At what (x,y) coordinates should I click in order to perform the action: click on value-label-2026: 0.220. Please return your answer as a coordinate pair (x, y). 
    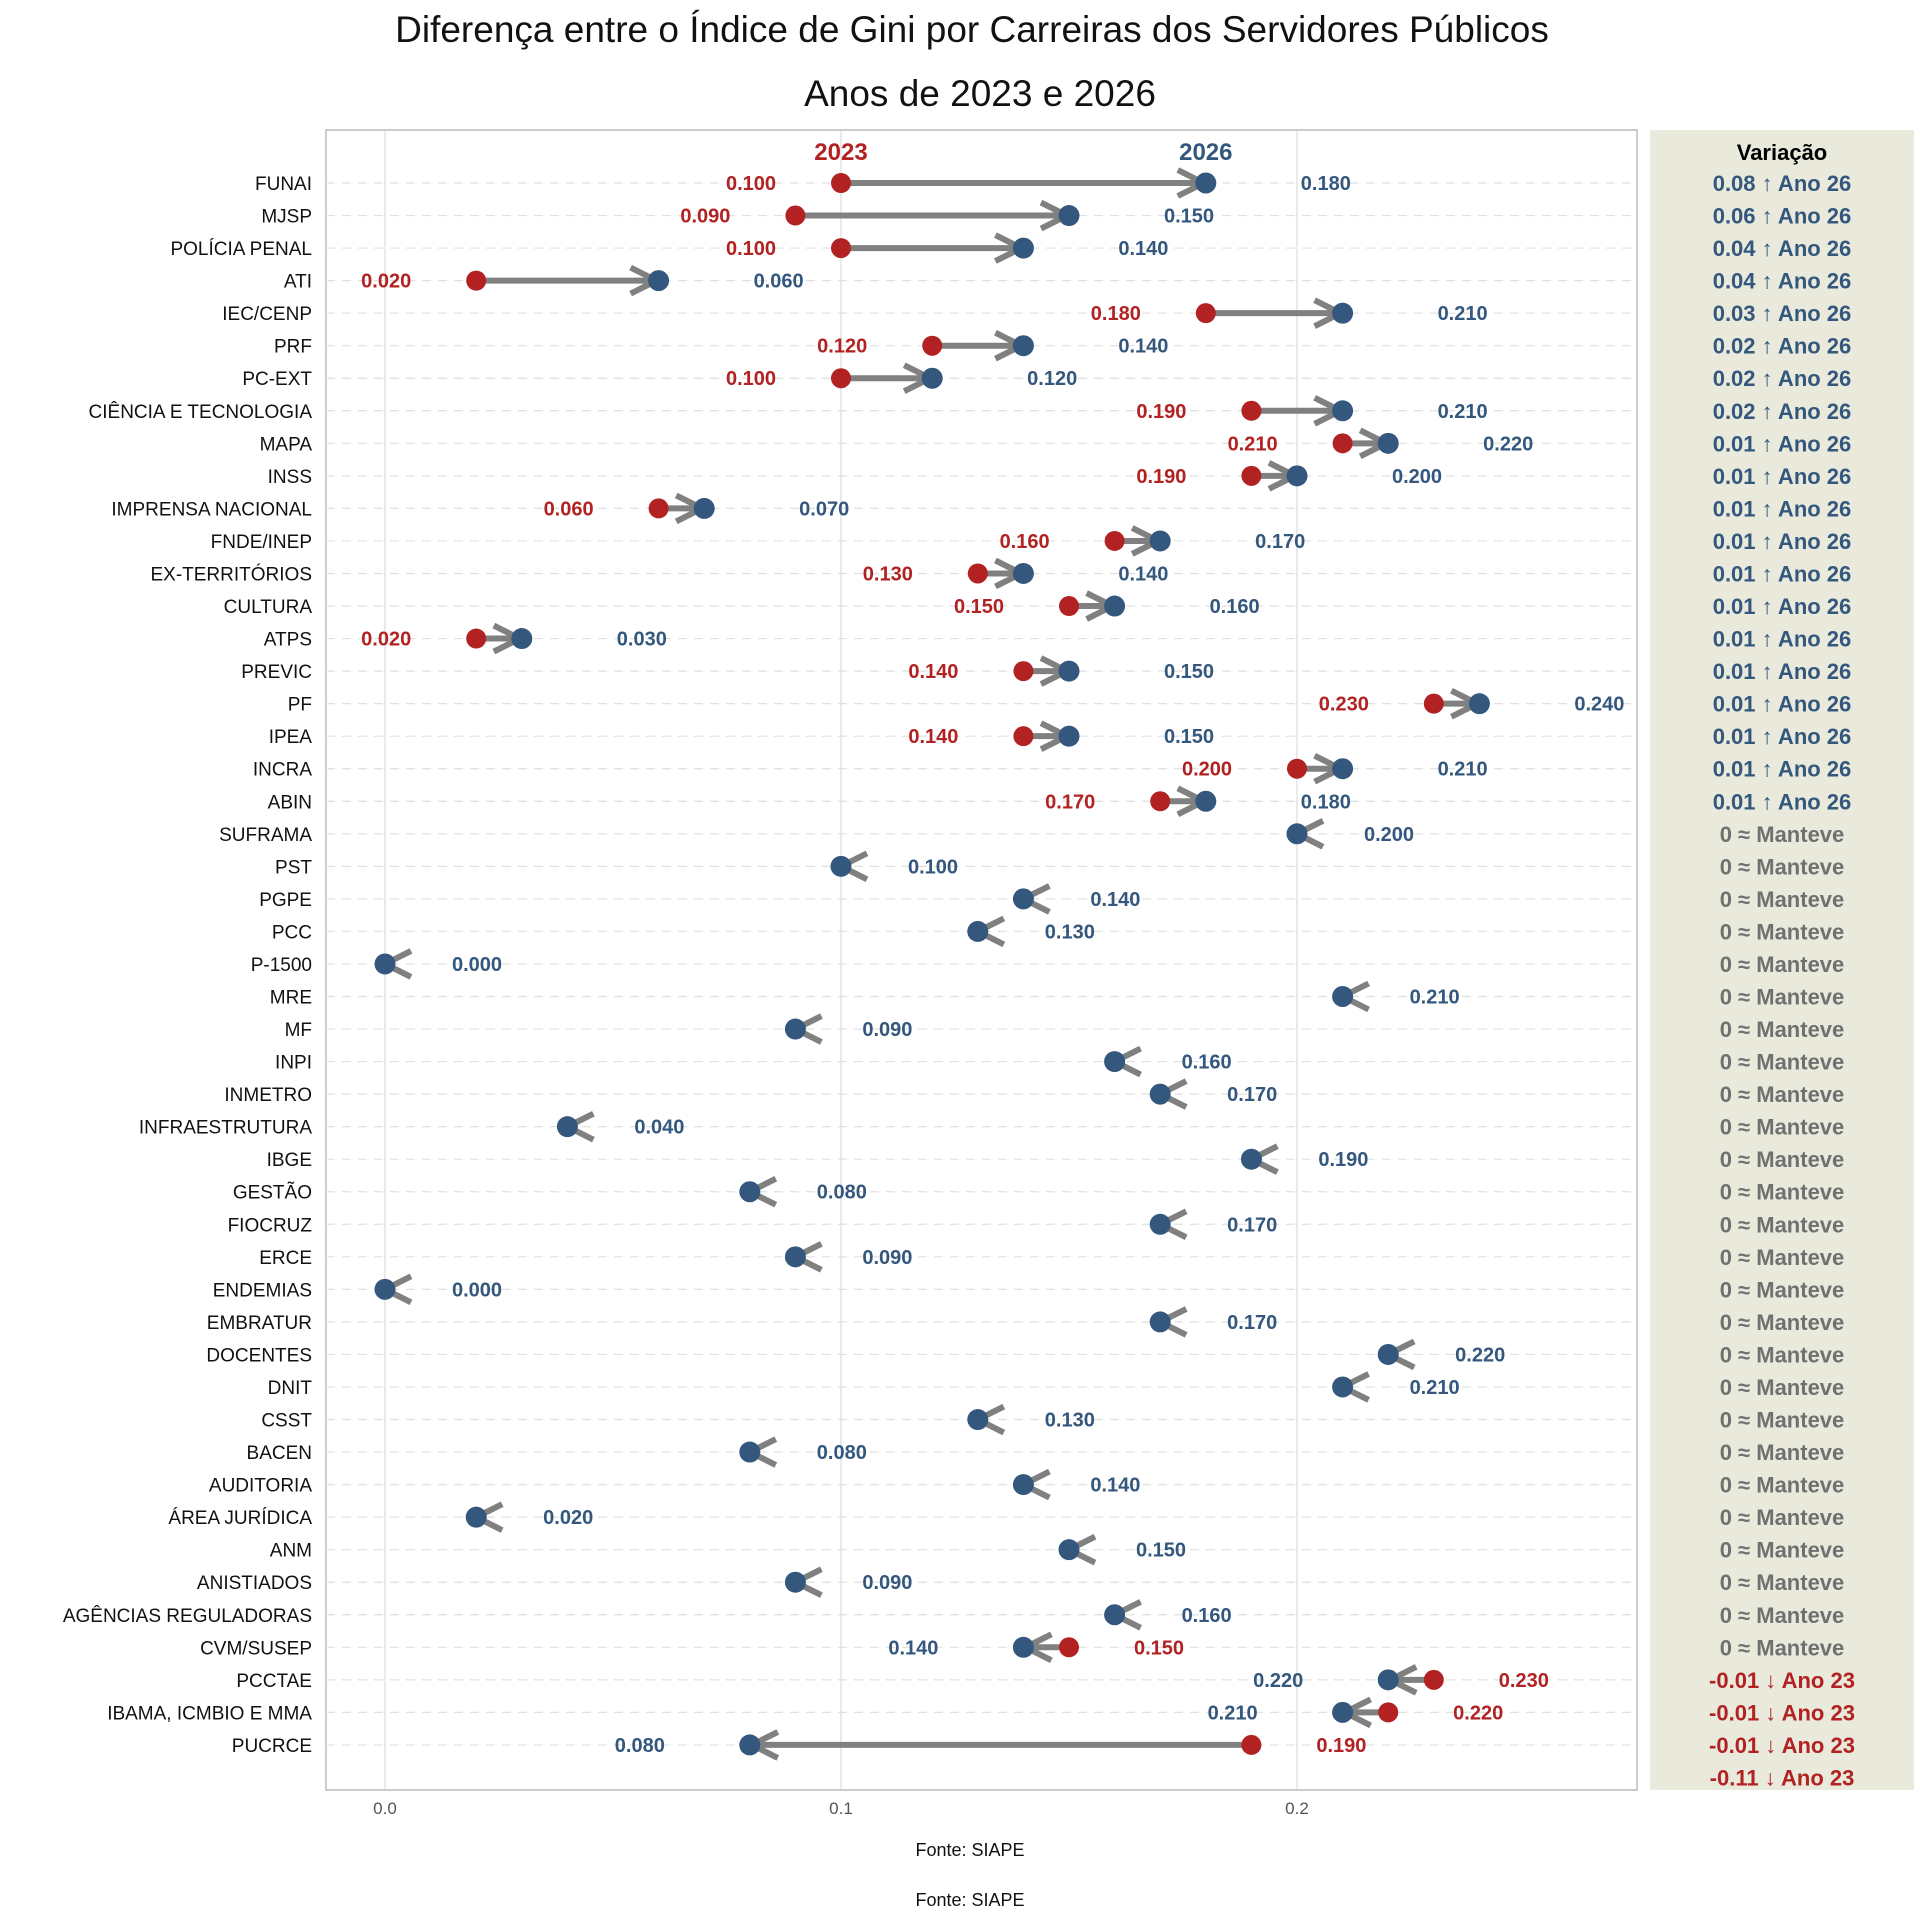
    Looking at the image, I should click on (1508, 444).